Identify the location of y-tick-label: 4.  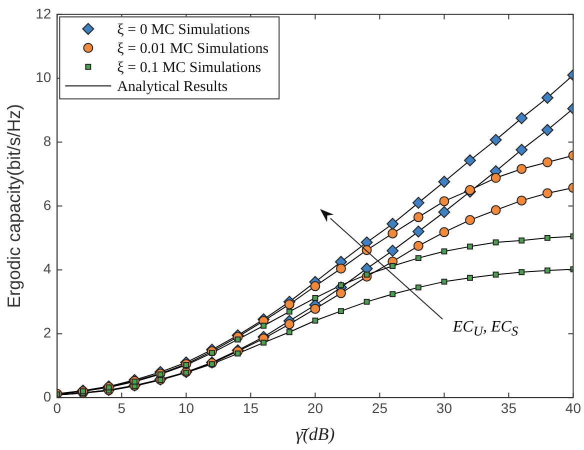
(47, 268).